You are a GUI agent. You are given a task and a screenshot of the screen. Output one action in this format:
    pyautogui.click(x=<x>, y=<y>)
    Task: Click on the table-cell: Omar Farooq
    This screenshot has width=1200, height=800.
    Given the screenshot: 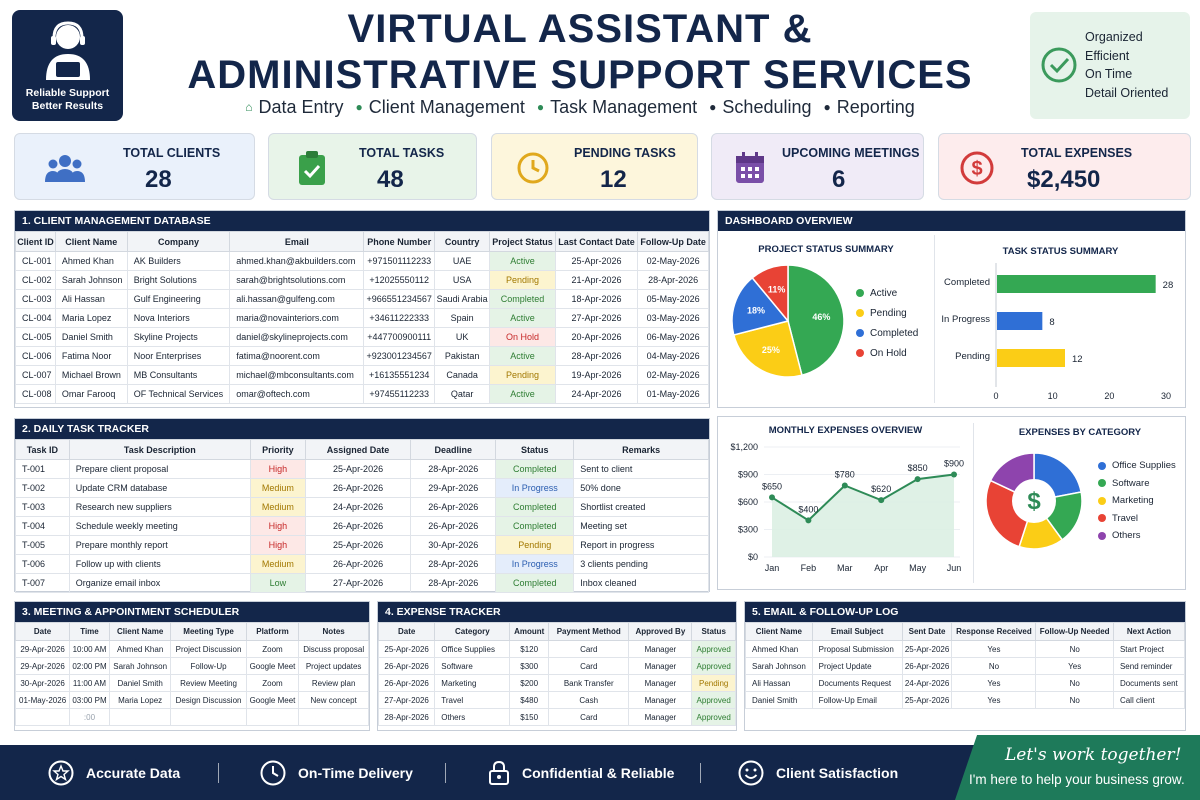 What is the action you would take?
    pyautogui.click(x=91, y=394)
    